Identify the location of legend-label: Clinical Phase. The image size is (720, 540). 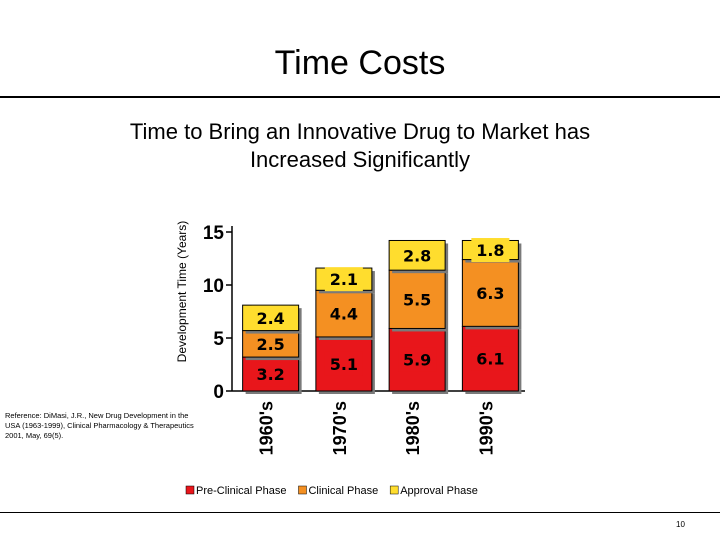
(343, 491).